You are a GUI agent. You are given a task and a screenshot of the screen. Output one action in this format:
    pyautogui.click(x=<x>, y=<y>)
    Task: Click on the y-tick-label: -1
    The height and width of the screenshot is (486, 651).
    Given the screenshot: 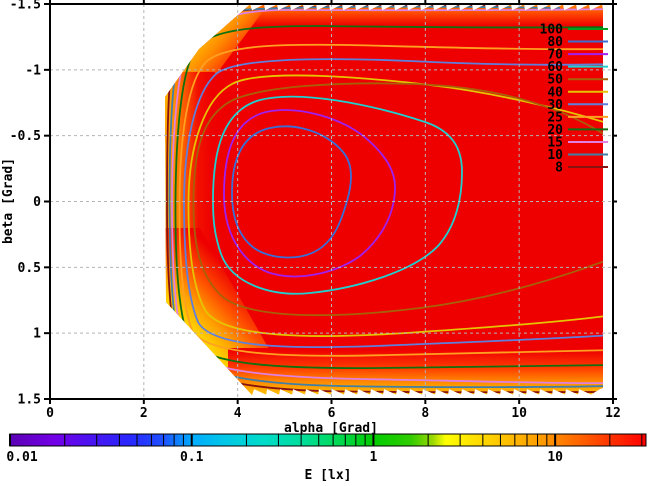 What is the action you would take?
    pyautogui.click(x=33, y=70)
    